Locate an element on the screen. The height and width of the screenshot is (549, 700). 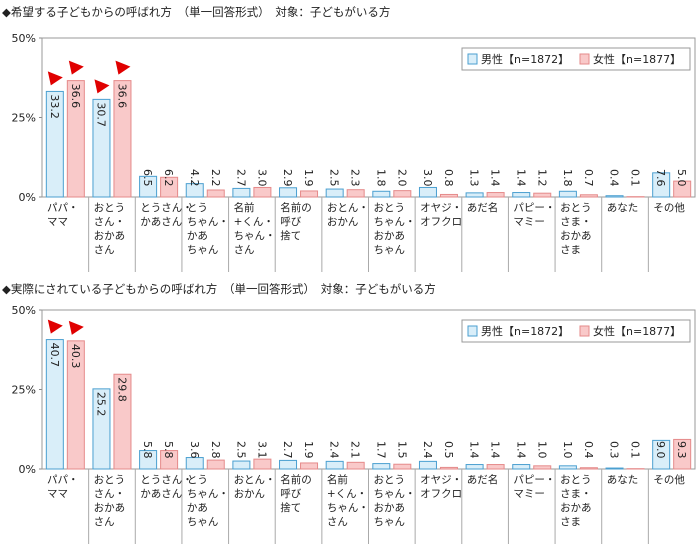
value-label: 6.5 is located at coordinates (147, 178).